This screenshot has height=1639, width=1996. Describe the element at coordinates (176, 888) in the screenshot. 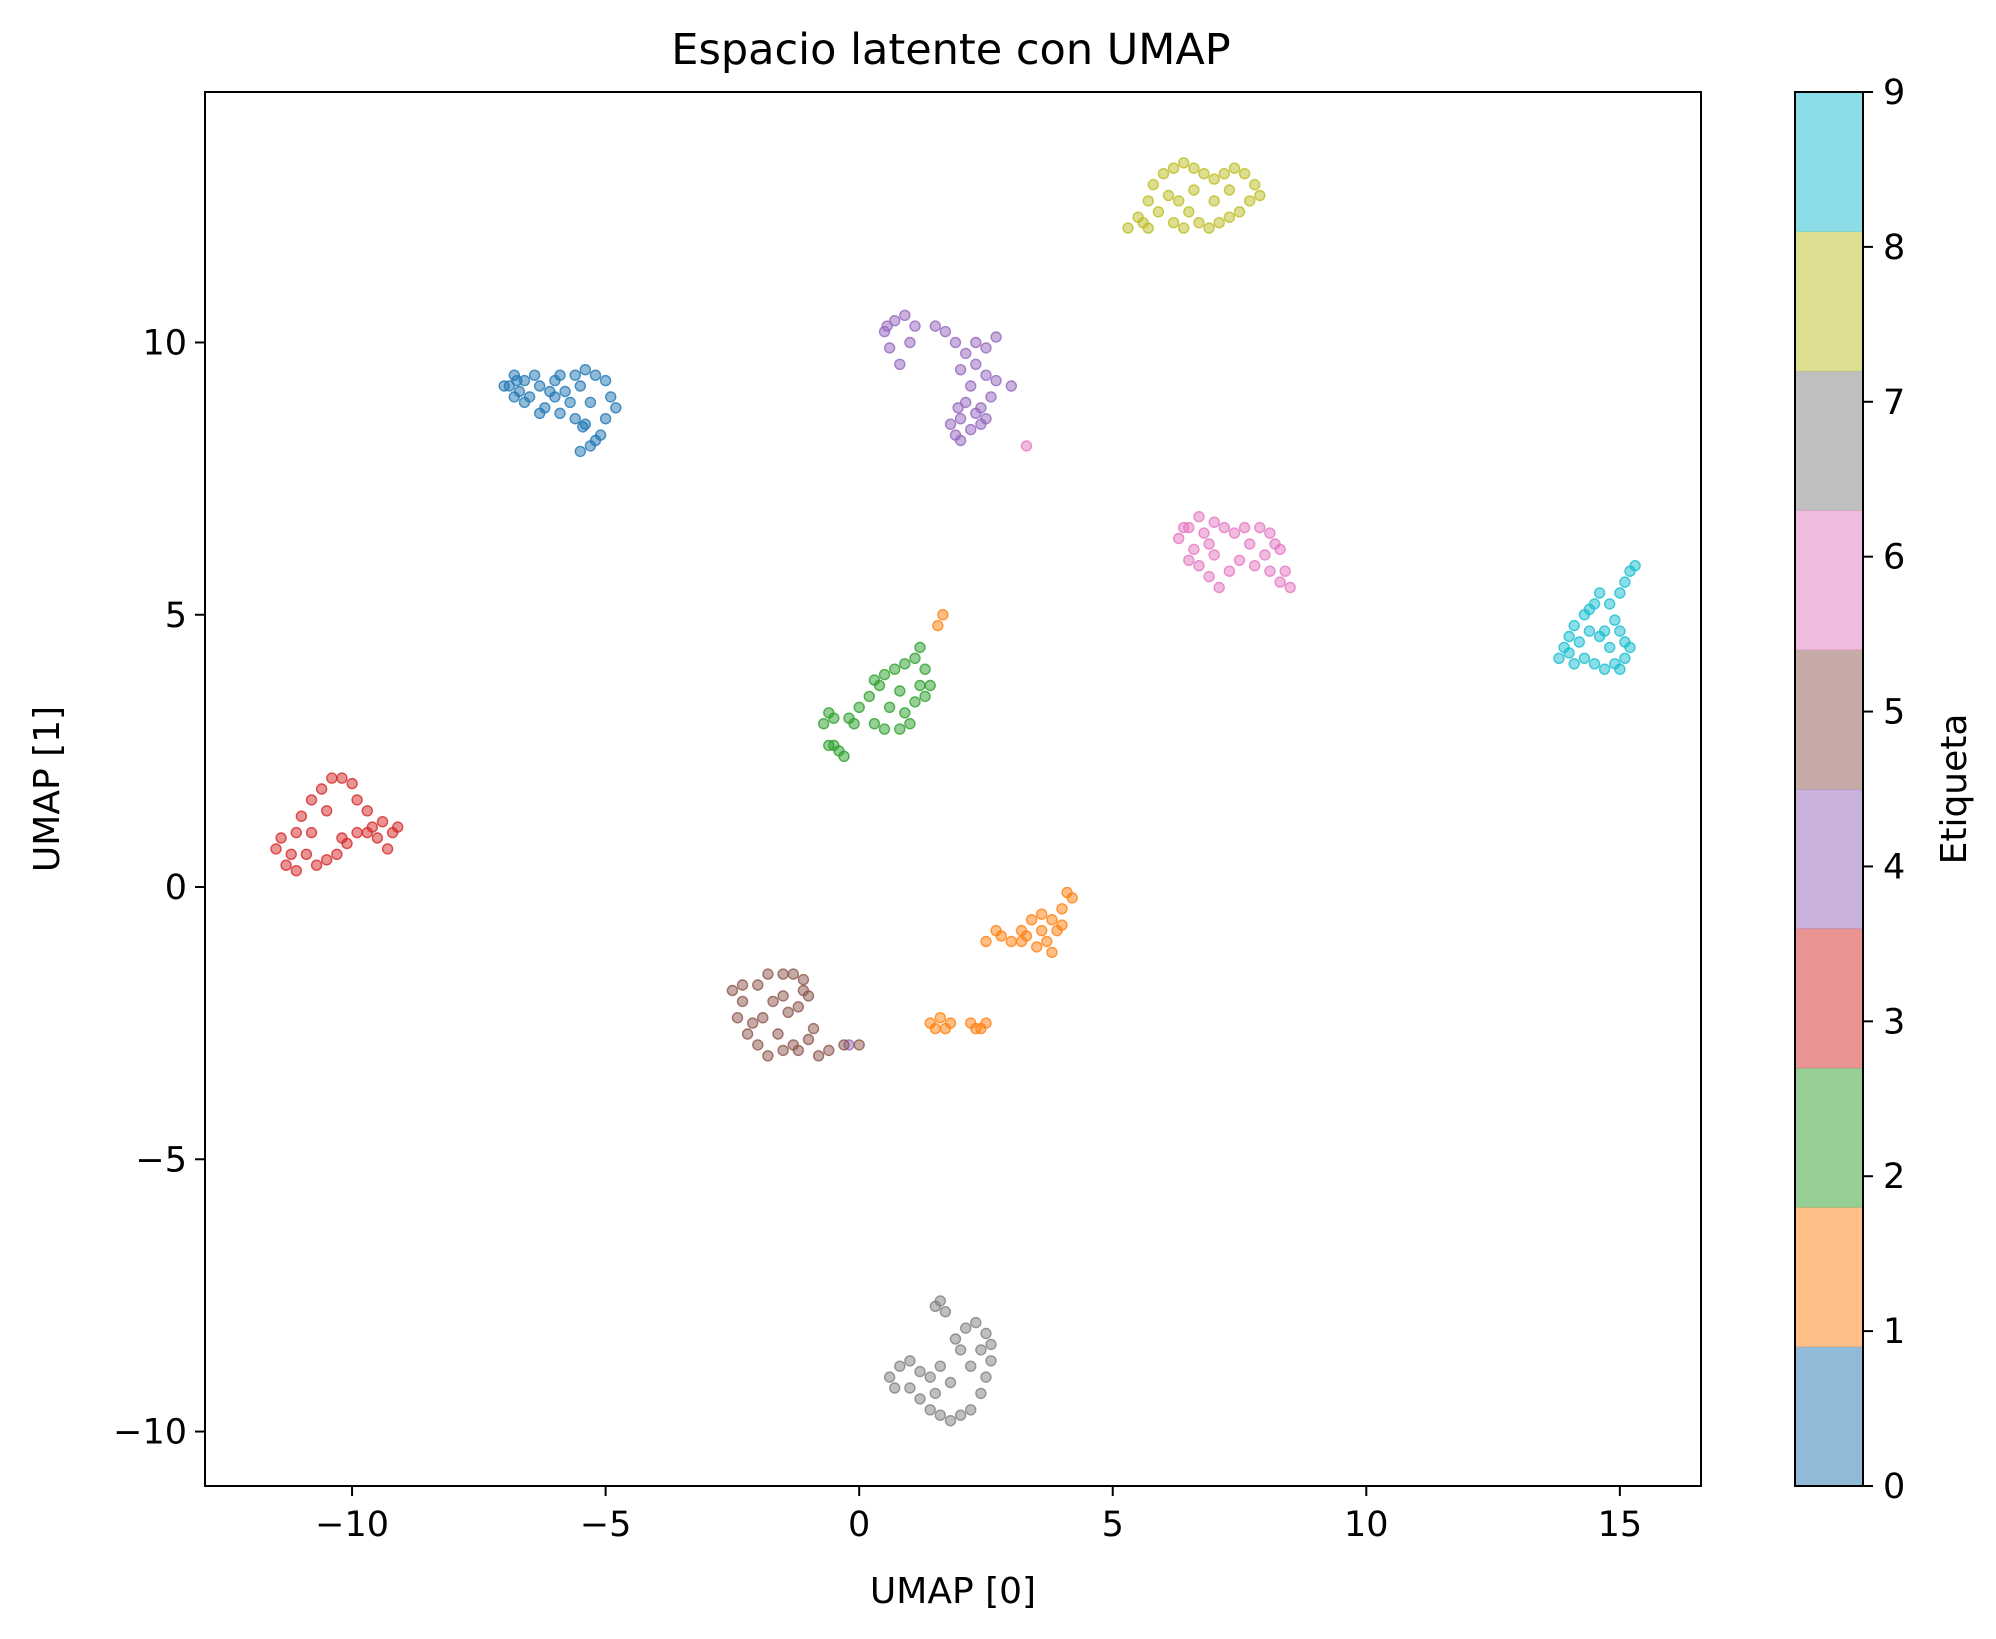

I see `y-tick-label: 0` at that location.